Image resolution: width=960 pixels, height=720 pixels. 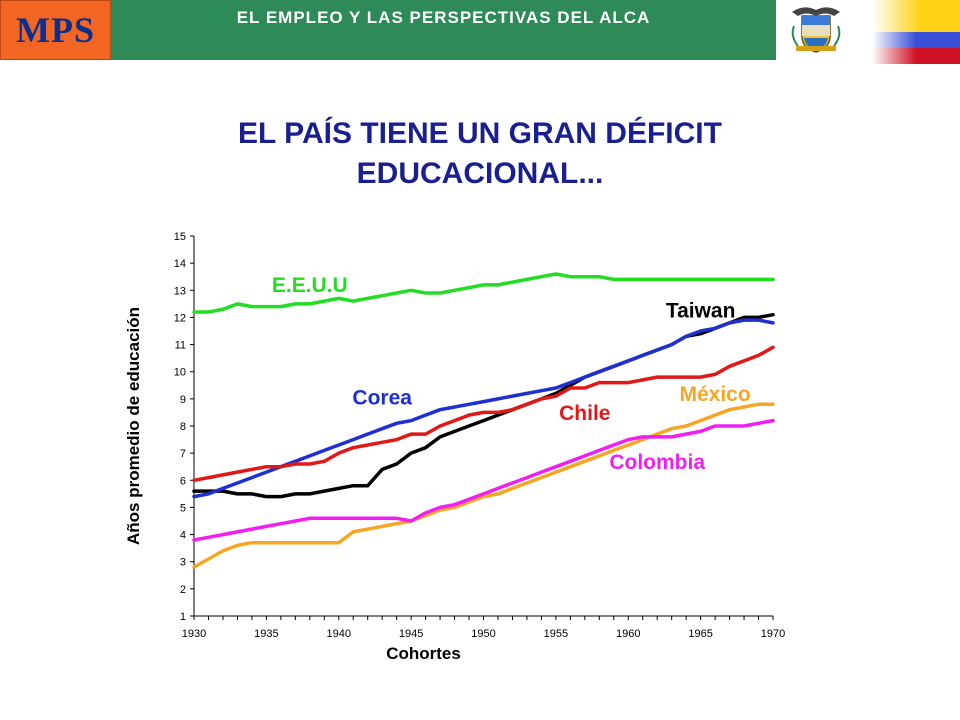 I want to click on series-label-taiwan: Taiwan, so click(x=701, y=311).